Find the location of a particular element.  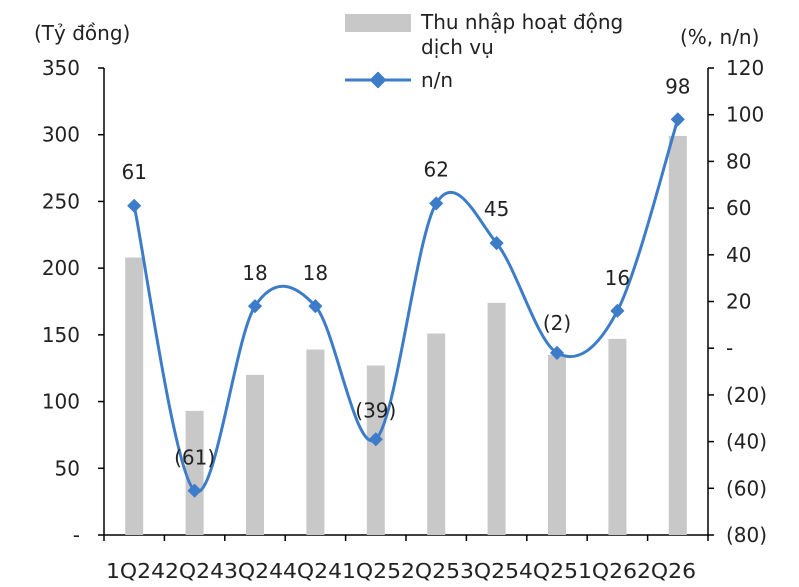

right-tick-label: 60 is located at coordinates (738, 208).